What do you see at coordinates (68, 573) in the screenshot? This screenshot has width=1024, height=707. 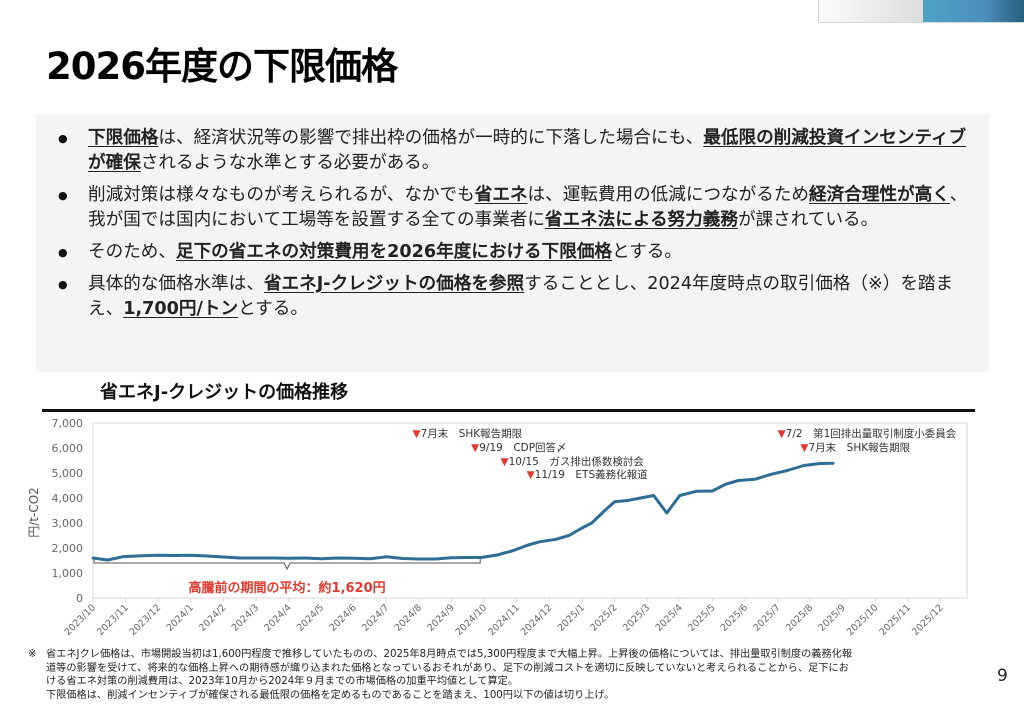 I see `y-tick-label: 1,000` at bounding box center [68, 573].